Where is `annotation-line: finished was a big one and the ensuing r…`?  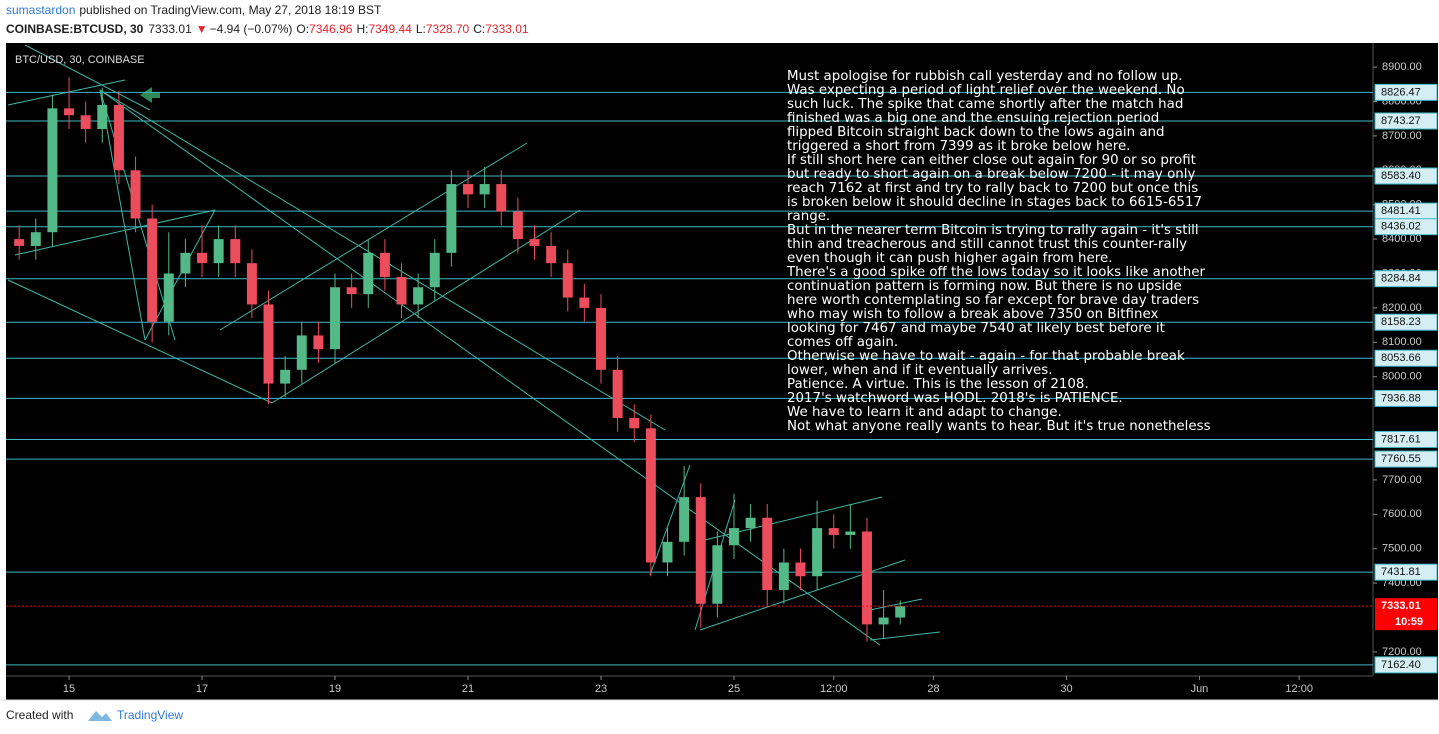
annotation-line: finished was a big one and the ensuing r… is located at coordinates (973, 118).